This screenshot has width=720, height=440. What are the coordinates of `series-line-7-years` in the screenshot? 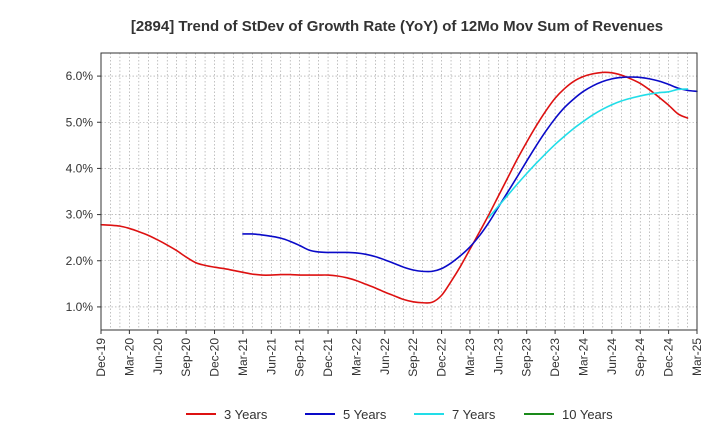 It's located at (588, 153).